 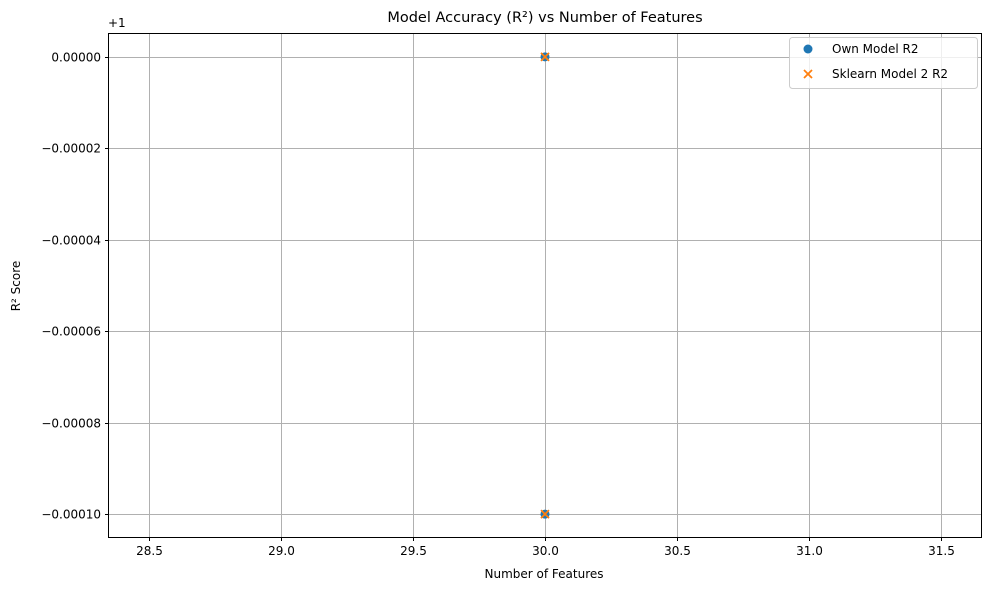 I want to click on legend-marker-sklearn-model, so click(x=808, y=74).